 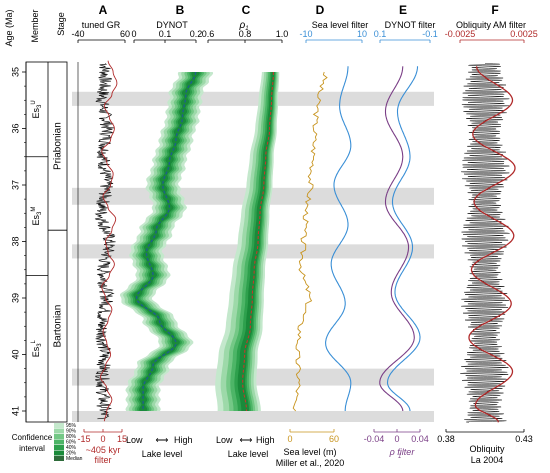 I want to click on panel-d-title: Sea level filter, so click(x=340, y=25).